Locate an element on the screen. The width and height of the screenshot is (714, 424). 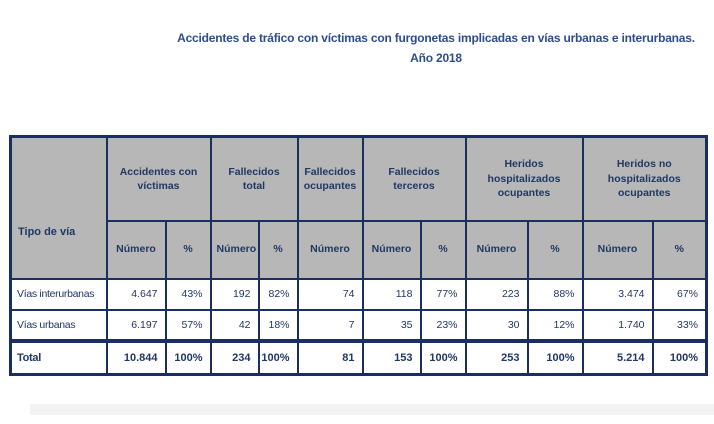
total-cell: 253 is located at coordinates (496, 357).